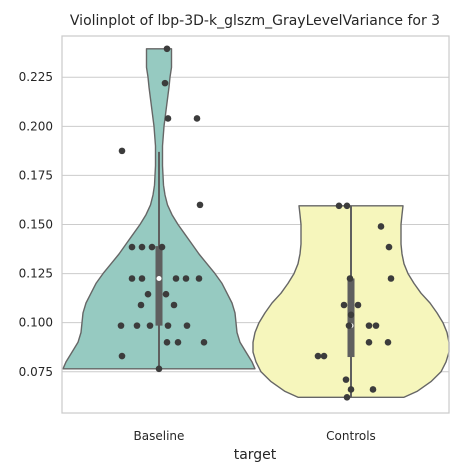 The image size is (461, 473). Describe the element at coordinates (159, 286) in the screenshot. I see `iqr-box-baseline` at that location.